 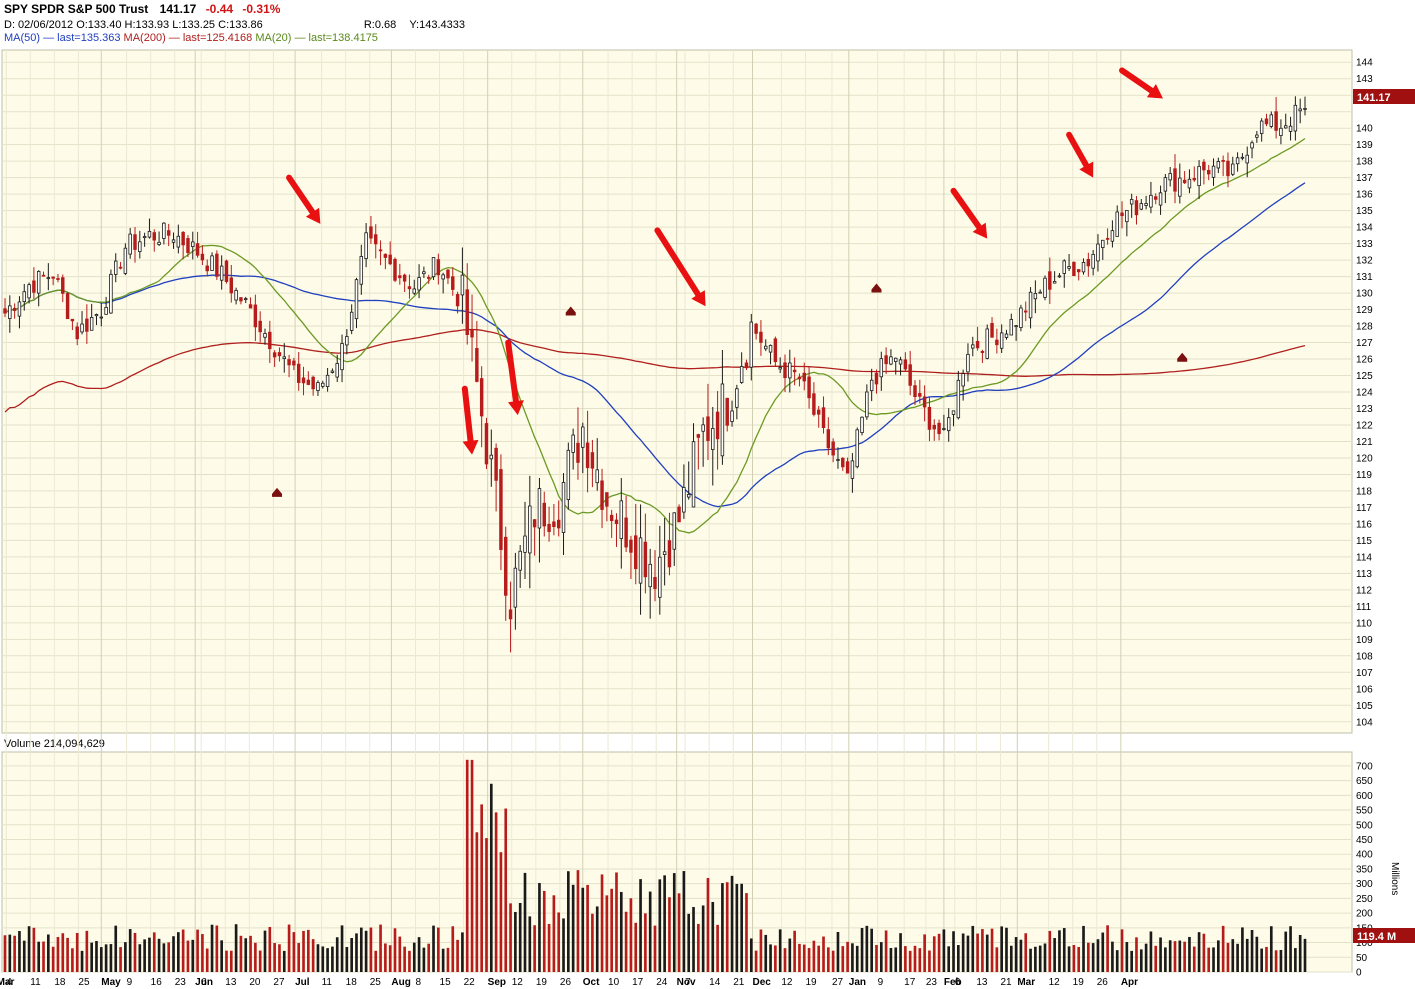 I want to click on time-axis-label: 12, so click(x=1055, y=982).